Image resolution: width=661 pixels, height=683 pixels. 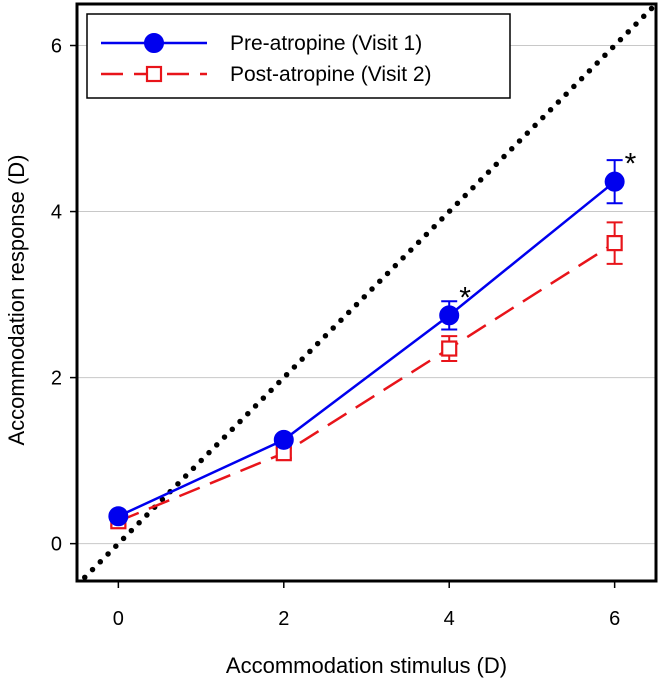 I want to click on y-axis-title: Accommodation response (D), so click(x=16, y=299).